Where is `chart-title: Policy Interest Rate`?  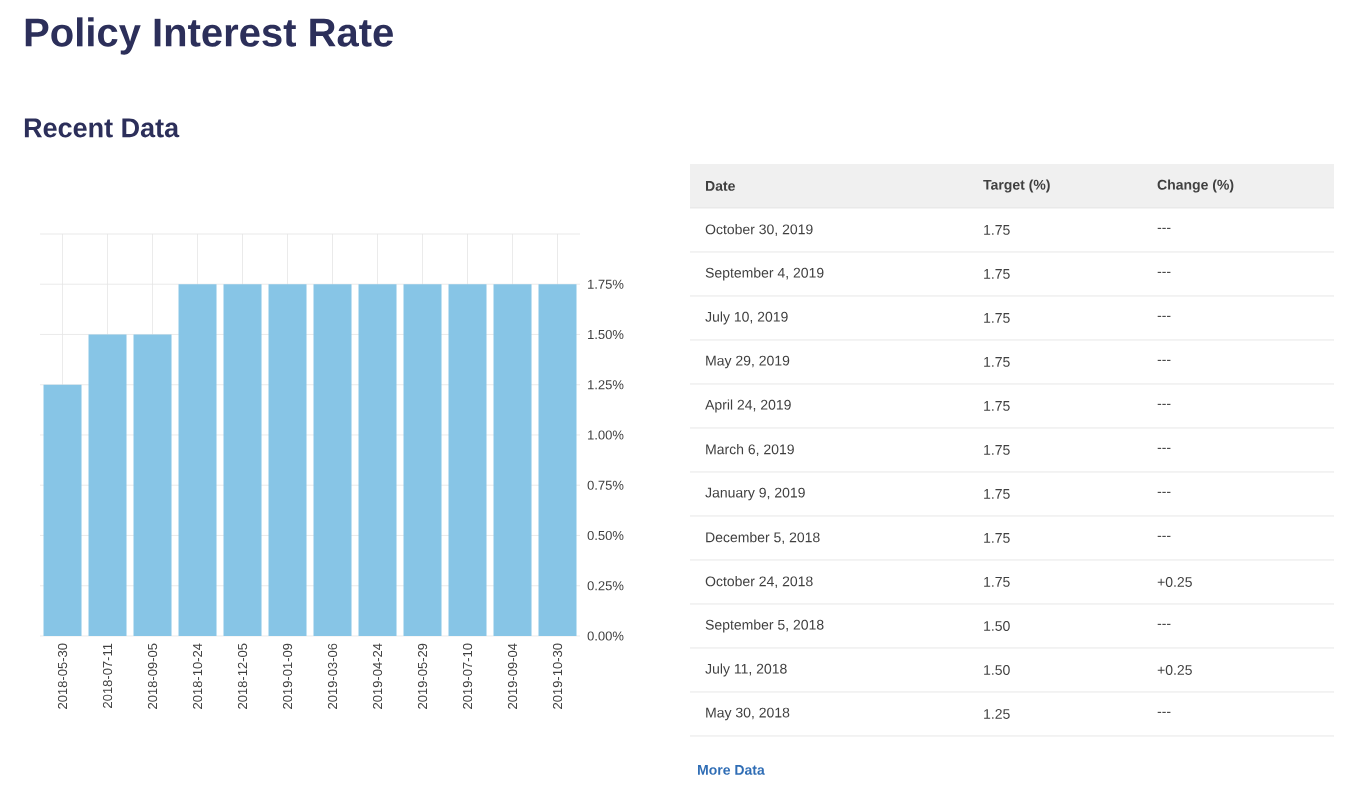
chart-title: Policy Interest Rate is located at coordinates (209, 36).